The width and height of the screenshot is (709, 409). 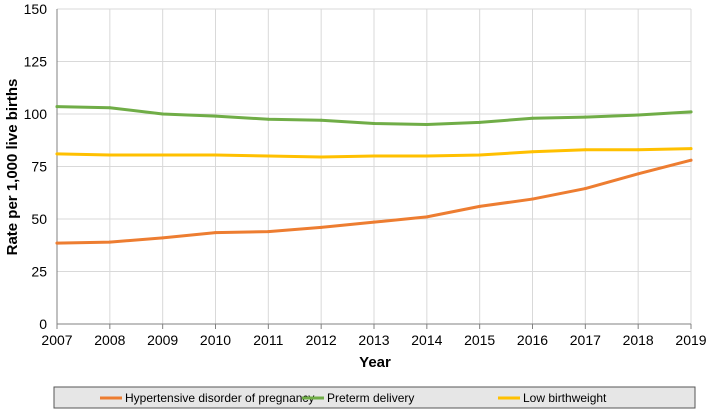 What do you see at coordinates (36, 62) in the screenshot?
I see `y-tick-label: 125` at bounding box center [36, 62].